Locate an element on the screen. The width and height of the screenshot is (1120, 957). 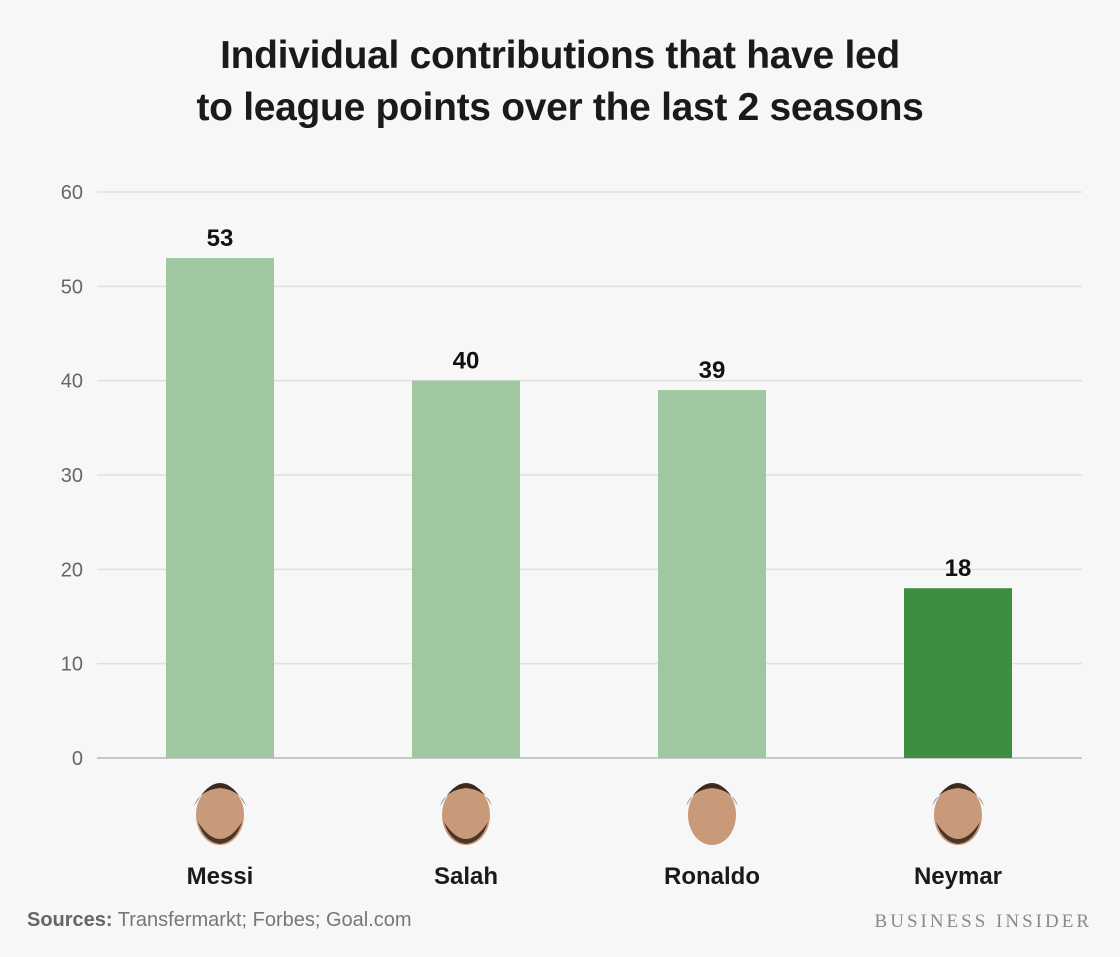
category-label: Neymar is located at coordinates (958, 876).